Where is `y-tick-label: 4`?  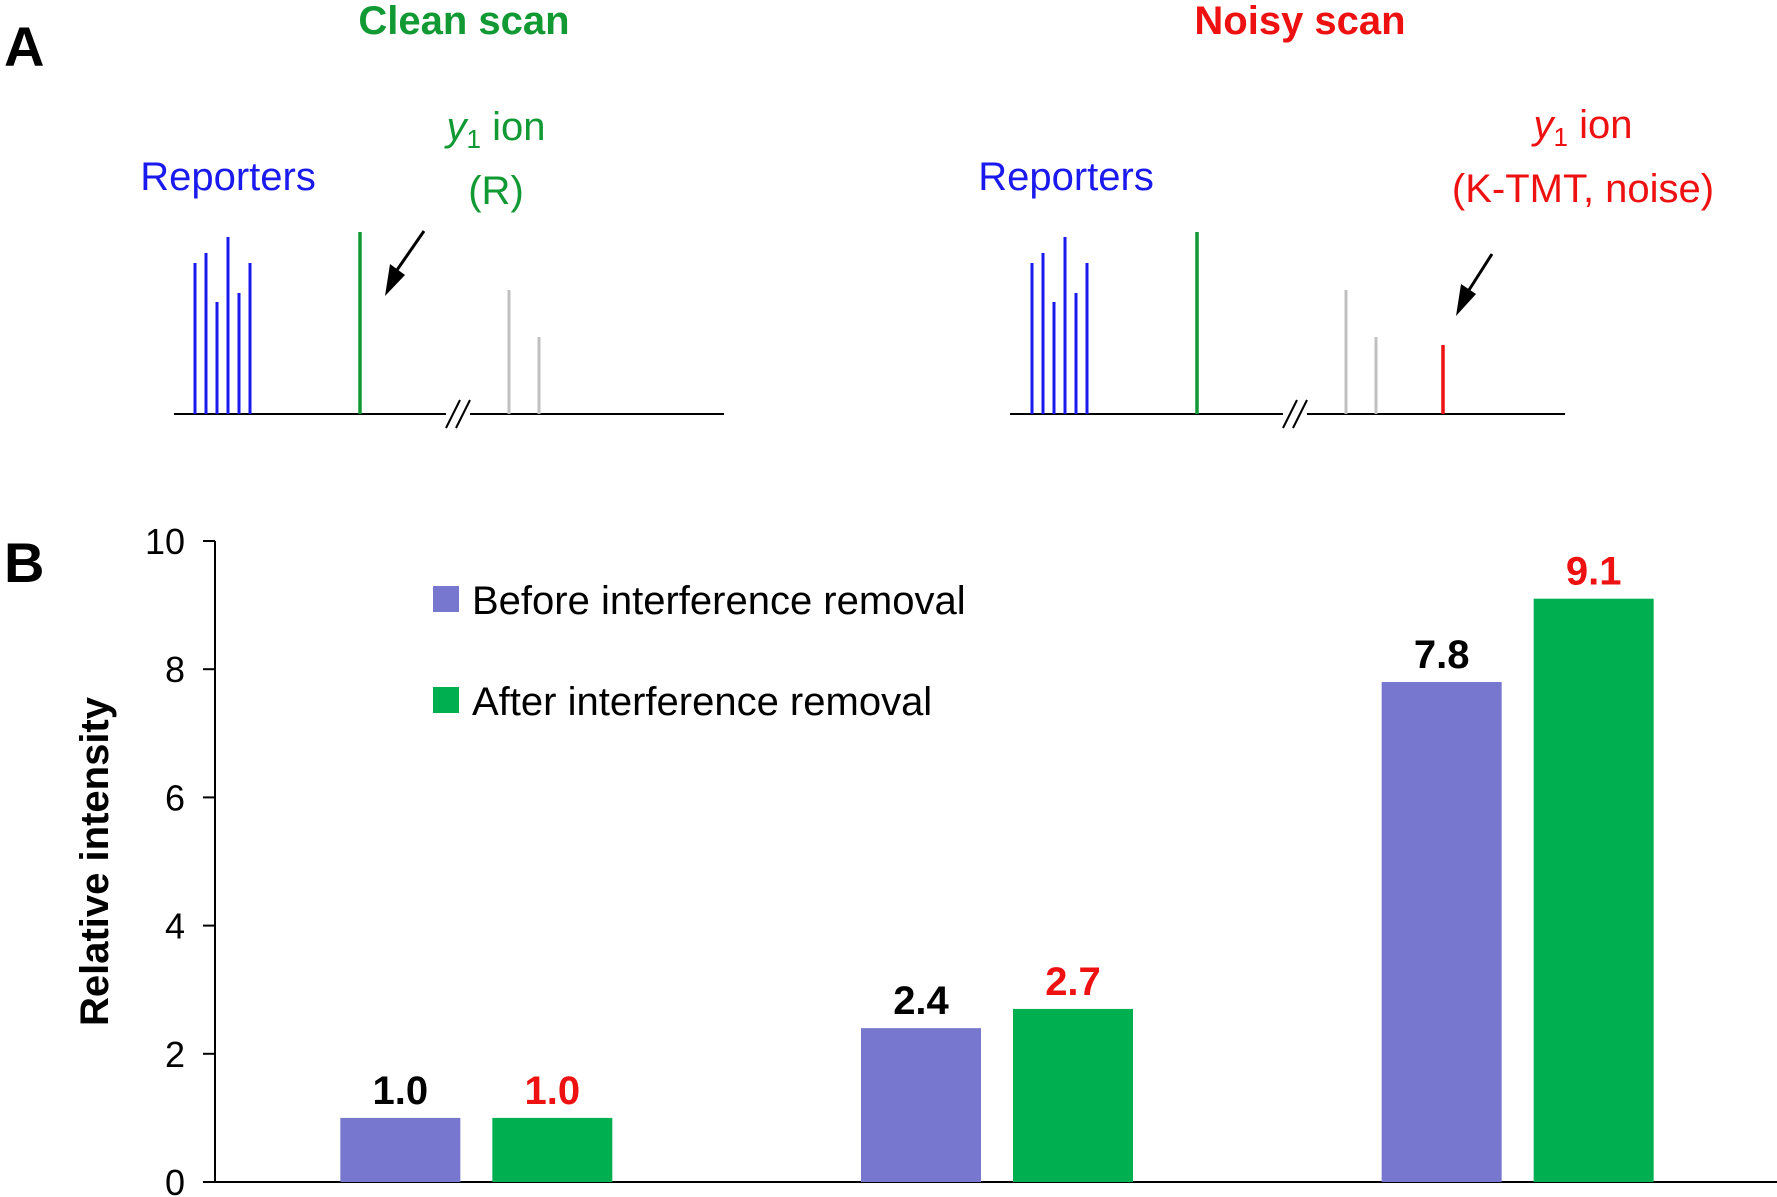
y-tick-label: 4 is located at coordinates (175, 926).